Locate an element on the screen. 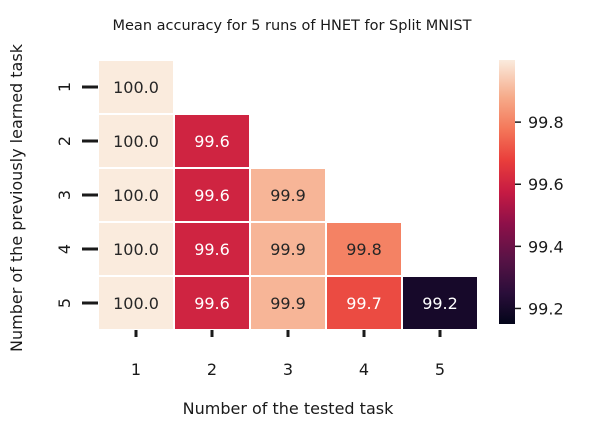 Image resolution: width=598 pixels, height=426 pixels. y-tick-label: 4 is located at coordinates (64, 249).